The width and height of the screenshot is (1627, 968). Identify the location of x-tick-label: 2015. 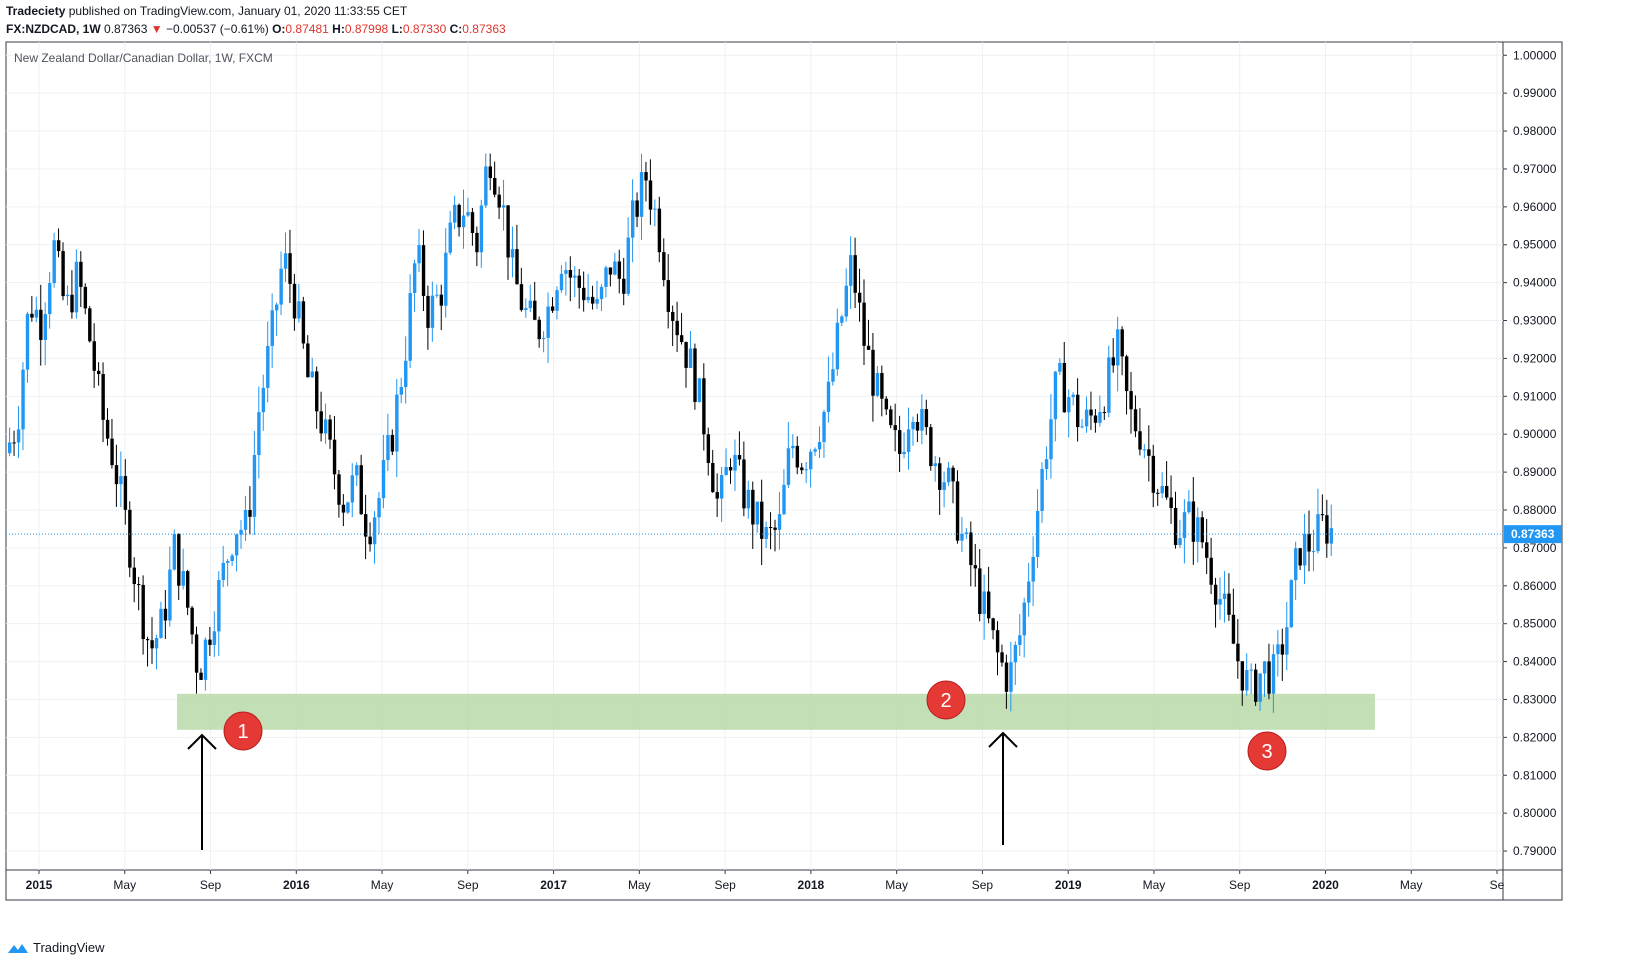
(39, 885).